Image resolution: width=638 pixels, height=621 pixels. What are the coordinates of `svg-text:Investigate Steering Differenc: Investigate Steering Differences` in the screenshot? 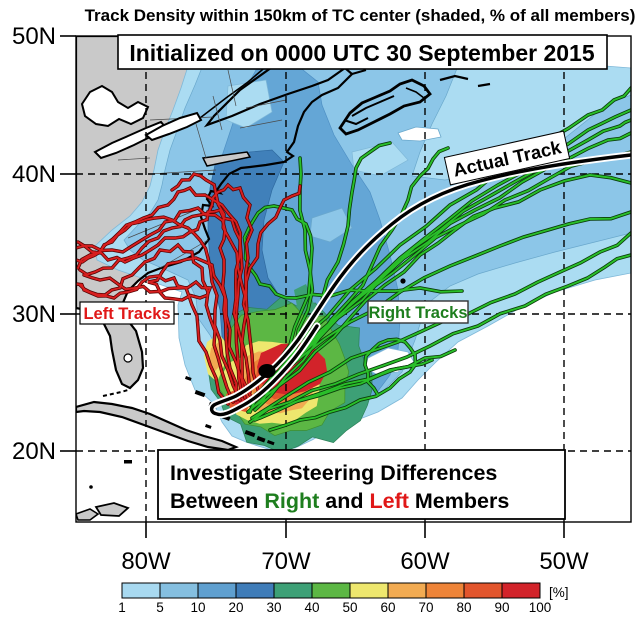 It's located at (333, 473).